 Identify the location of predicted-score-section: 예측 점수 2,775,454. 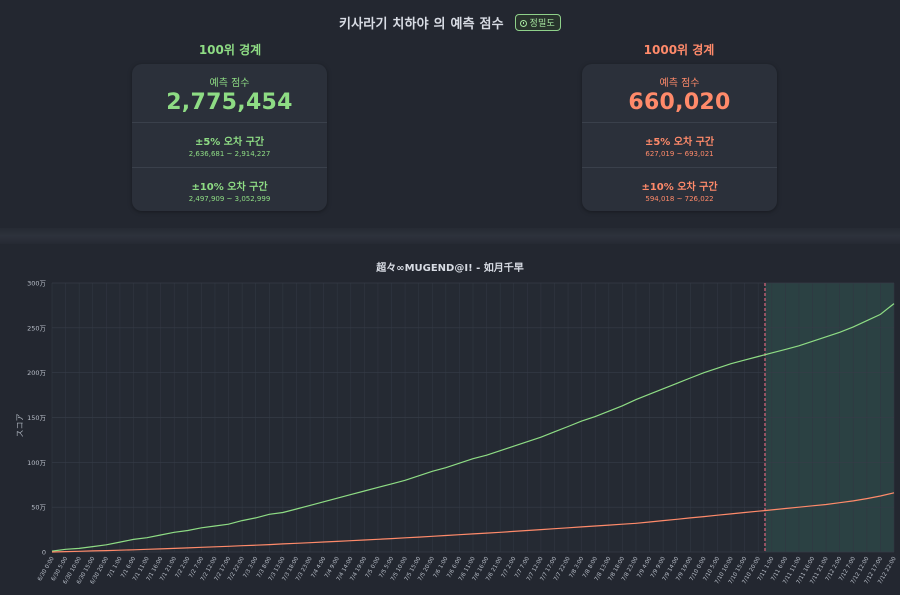
(229, 93).